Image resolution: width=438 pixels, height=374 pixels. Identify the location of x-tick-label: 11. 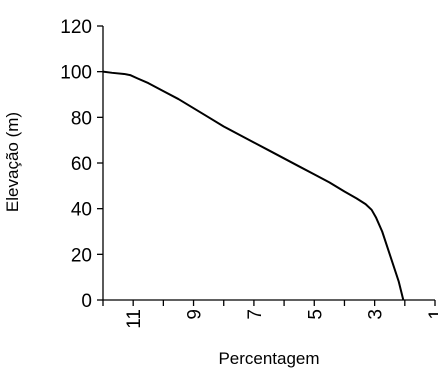
(134, 319).